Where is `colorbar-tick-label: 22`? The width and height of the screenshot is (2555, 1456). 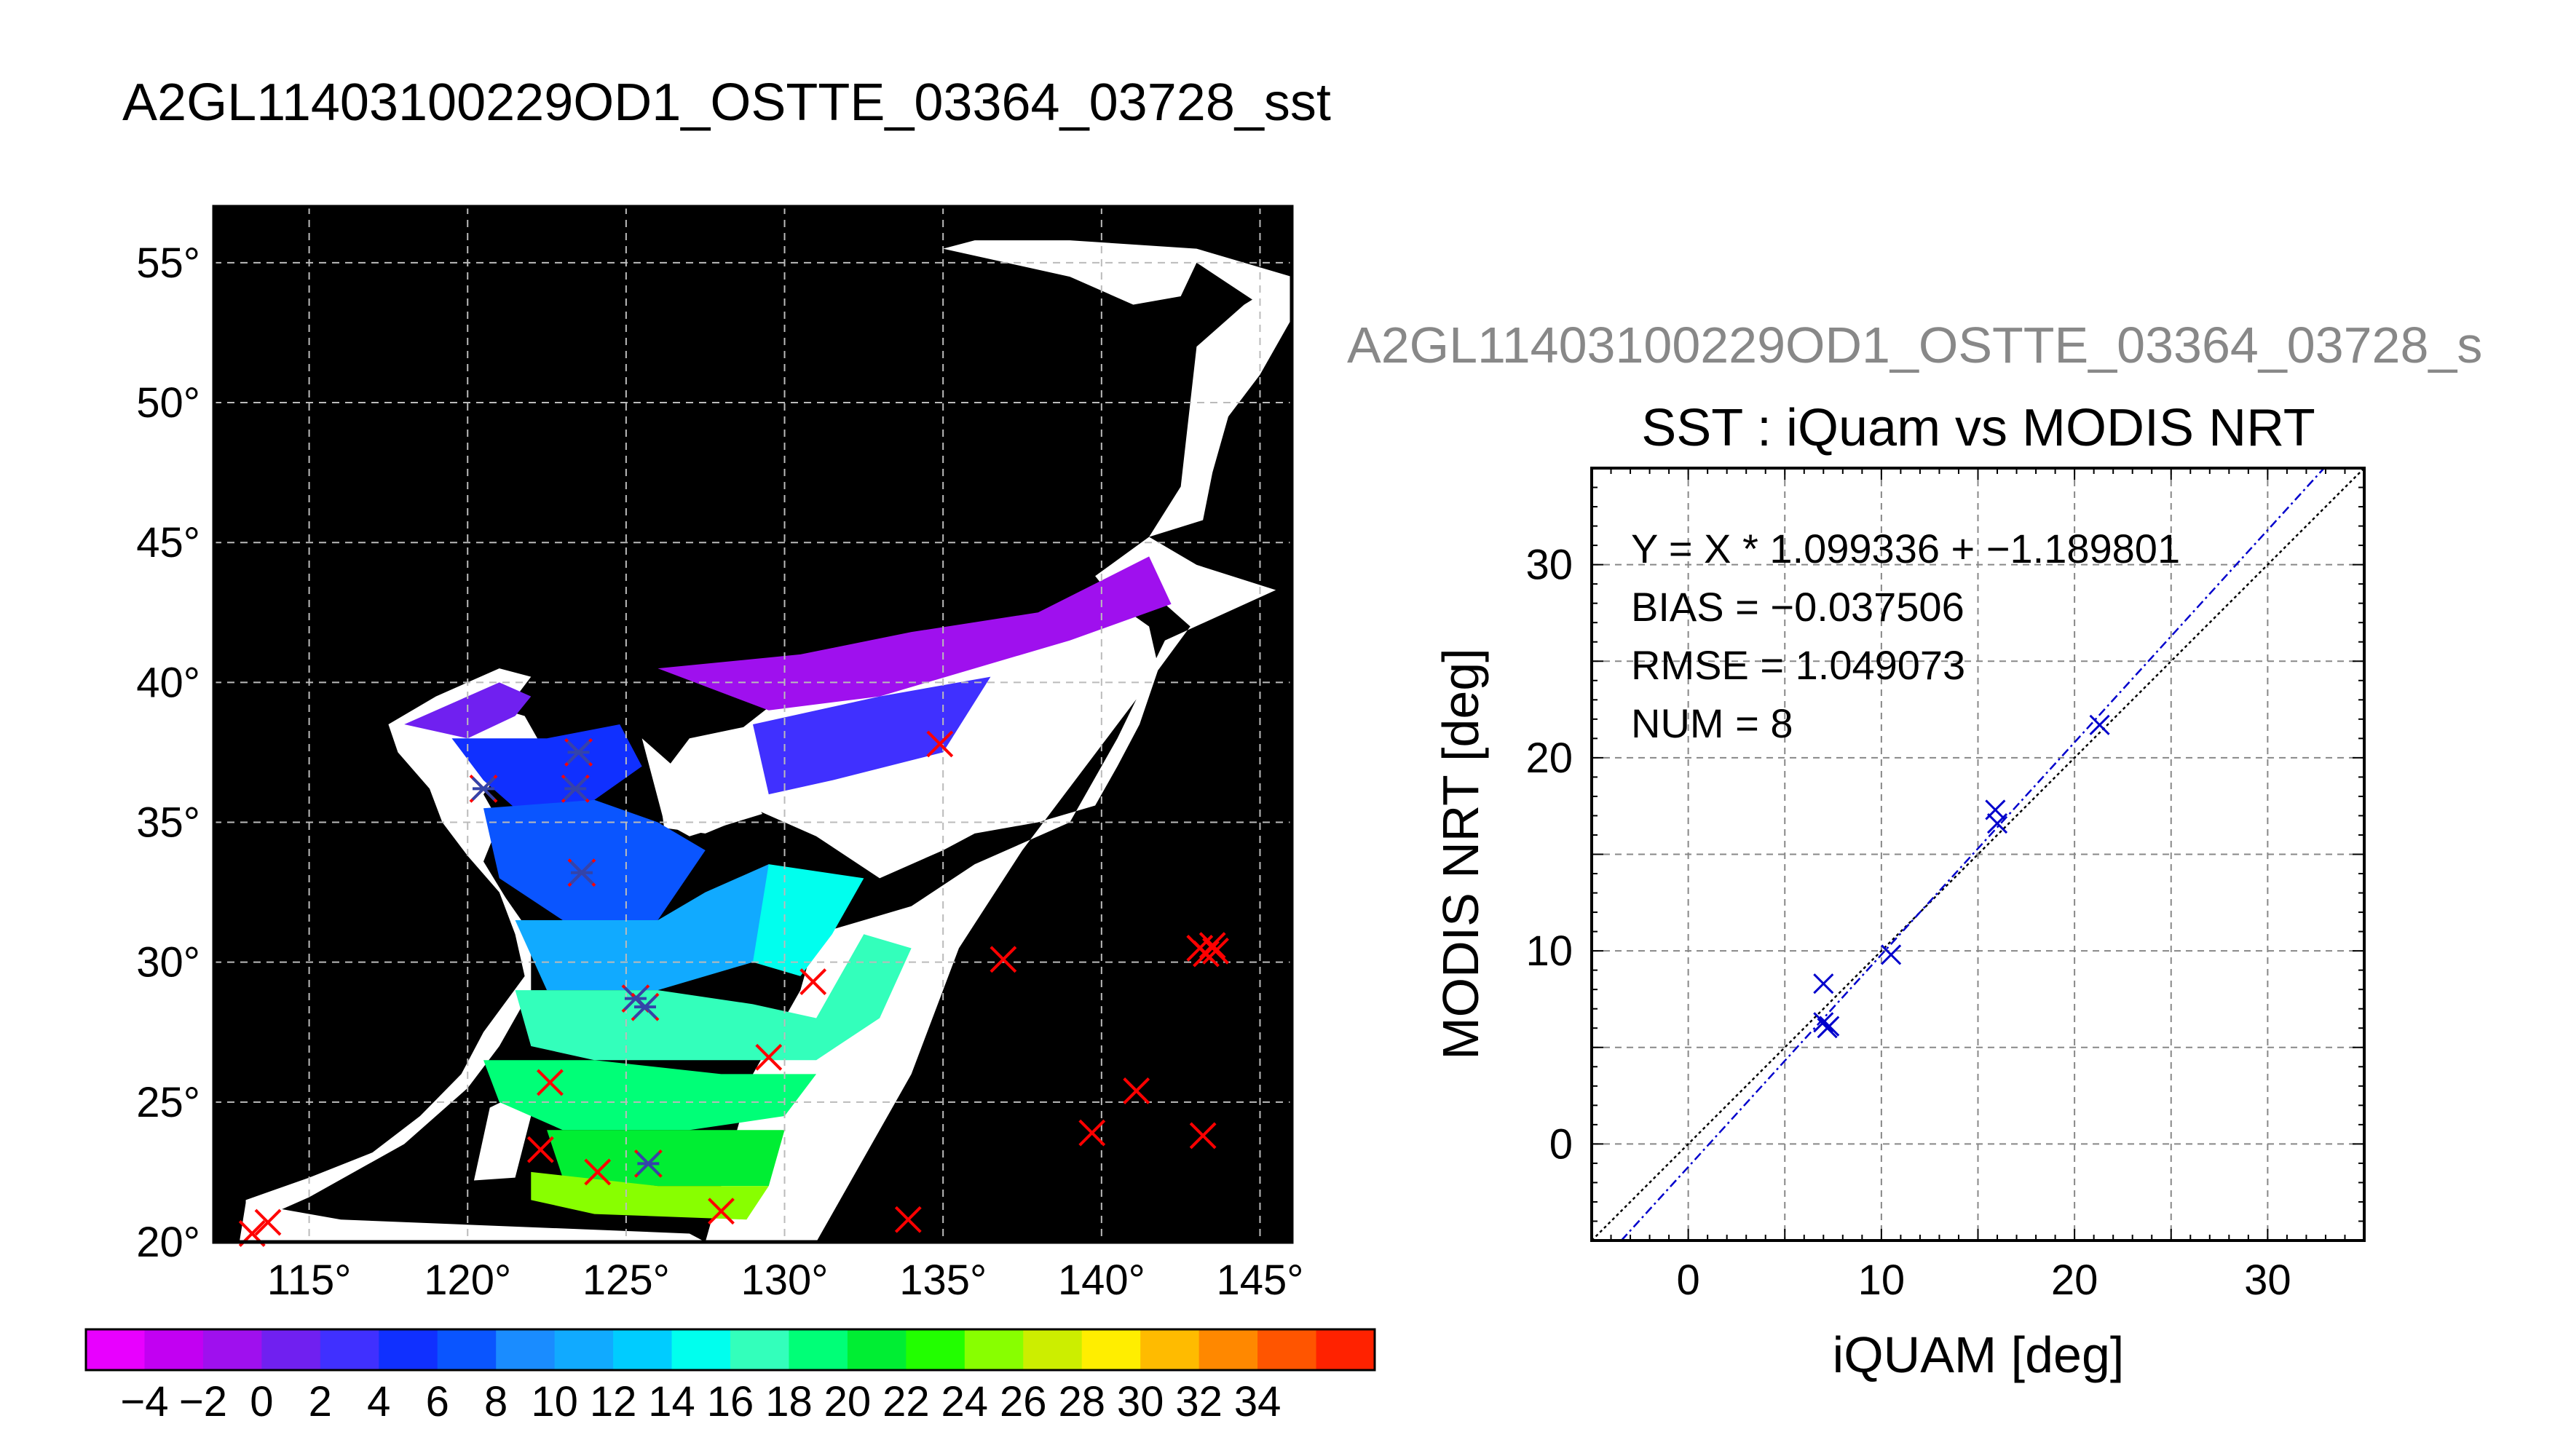
colorbar-tick-label: 22 is located at coordinates (906, 1401).